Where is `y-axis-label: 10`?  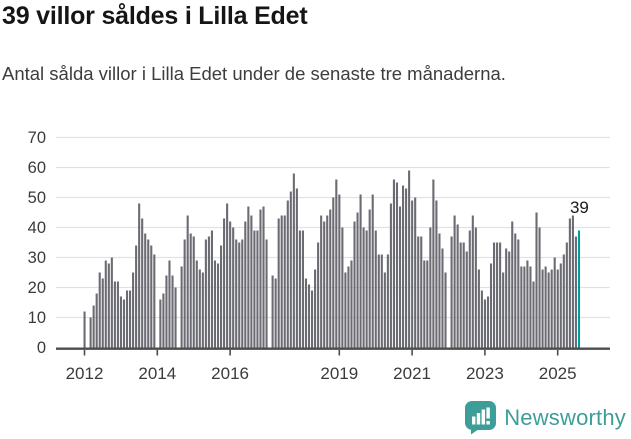
y-axis-label: 10 is located at coordinates (37, 318).